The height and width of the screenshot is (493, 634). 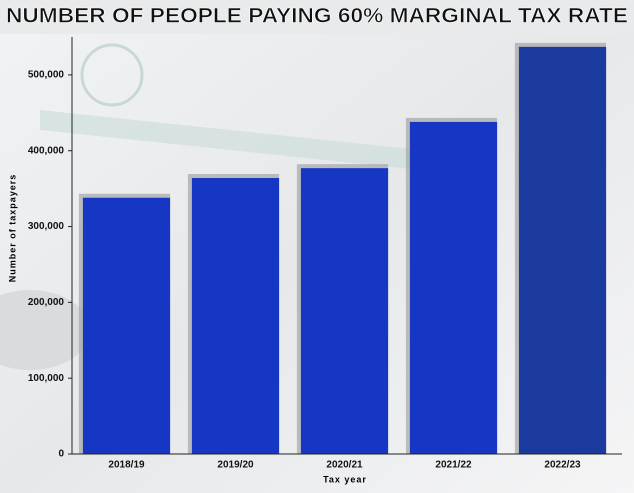 I want to click on x-tick-label: 2019/20, so click(x=235, y=465).